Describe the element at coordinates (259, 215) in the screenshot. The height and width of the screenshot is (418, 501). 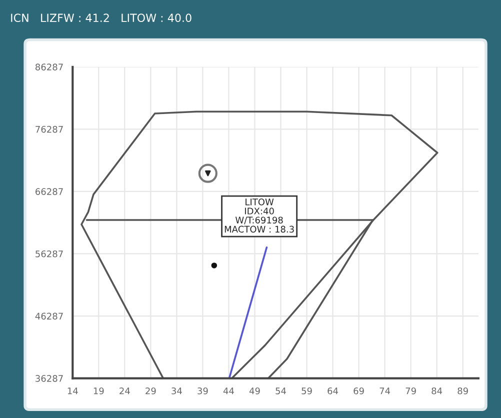
I see `annotation: LITOW IDX:40 W/T:69198 MACTOW : 18.3` at that location.